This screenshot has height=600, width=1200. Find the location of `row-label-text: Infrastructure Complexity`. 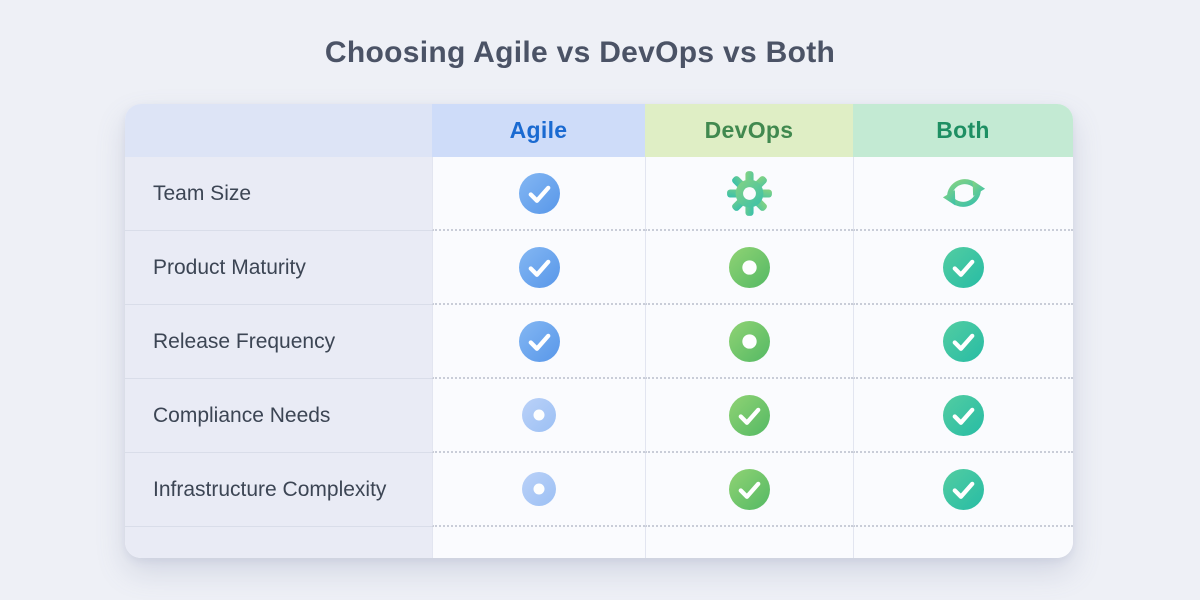

row-label-text: Infrastructure Complexity is located at coordinates (270, 489).